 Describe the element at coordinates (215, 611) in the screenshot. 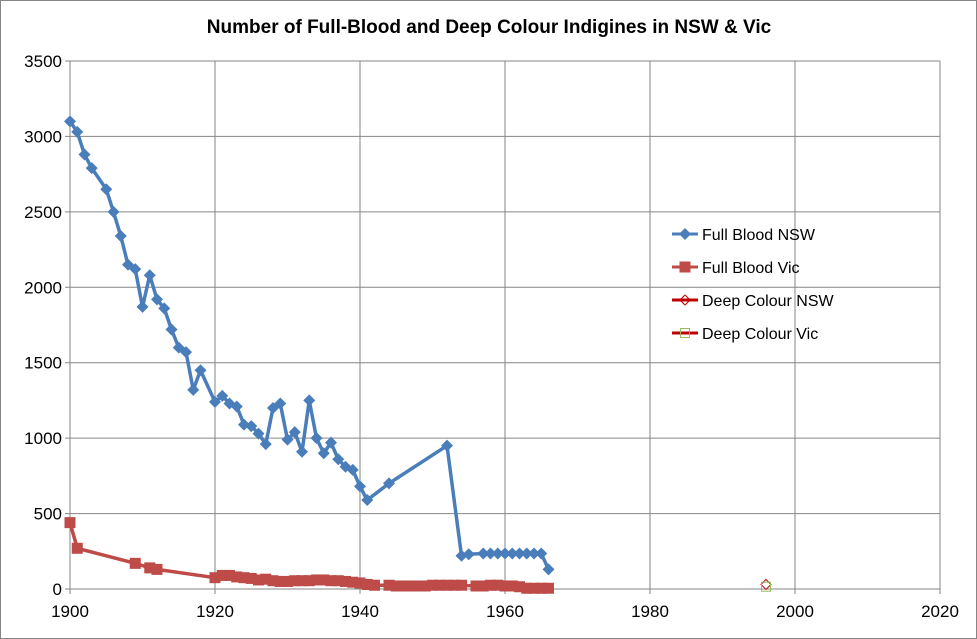

I see `x-tick-label: 1920` at that location.